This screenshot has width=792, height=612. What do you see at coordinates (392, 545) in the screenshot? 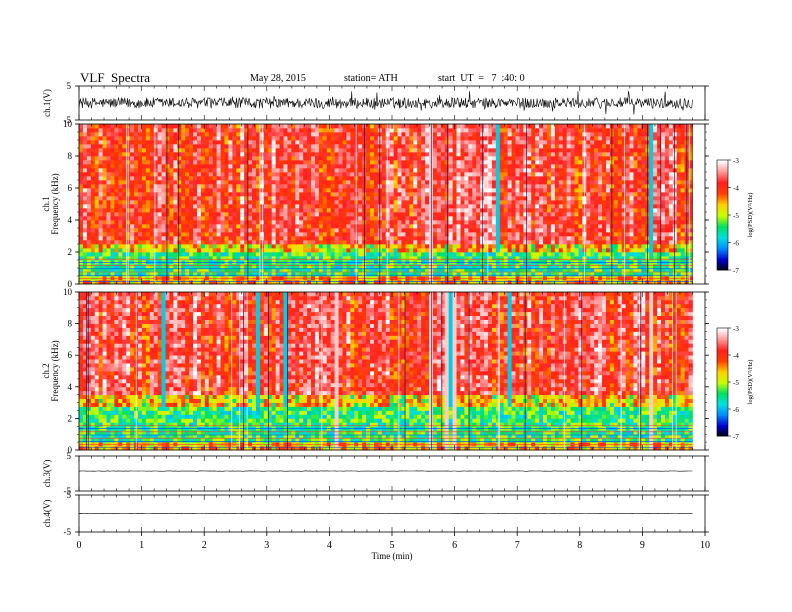
I see `x-tick-label: 5` at bounding box center [392, 545].